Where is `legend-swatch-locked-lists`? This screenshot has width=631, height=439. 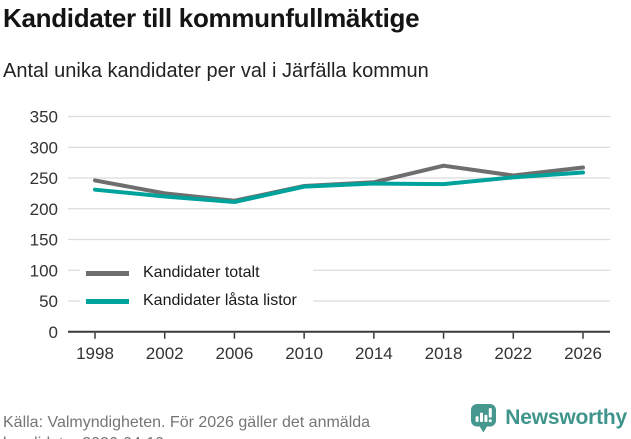
legend-swatch-locked-lists is located at coordinates (107, 301).